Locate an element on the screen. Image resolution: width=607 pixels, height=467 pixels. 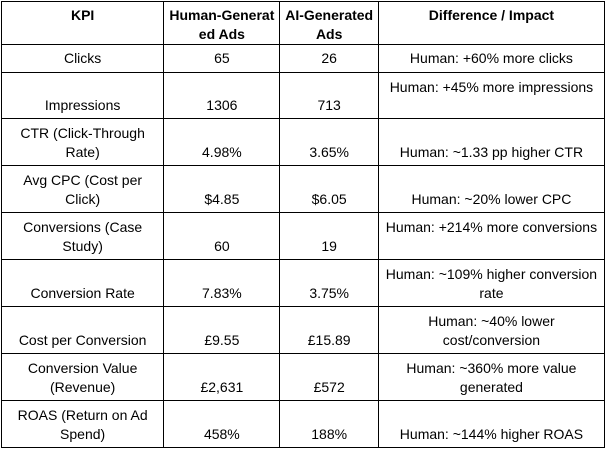
difference-cell: Human: ~144% higher ROAS is located at coordinates (491, 424).